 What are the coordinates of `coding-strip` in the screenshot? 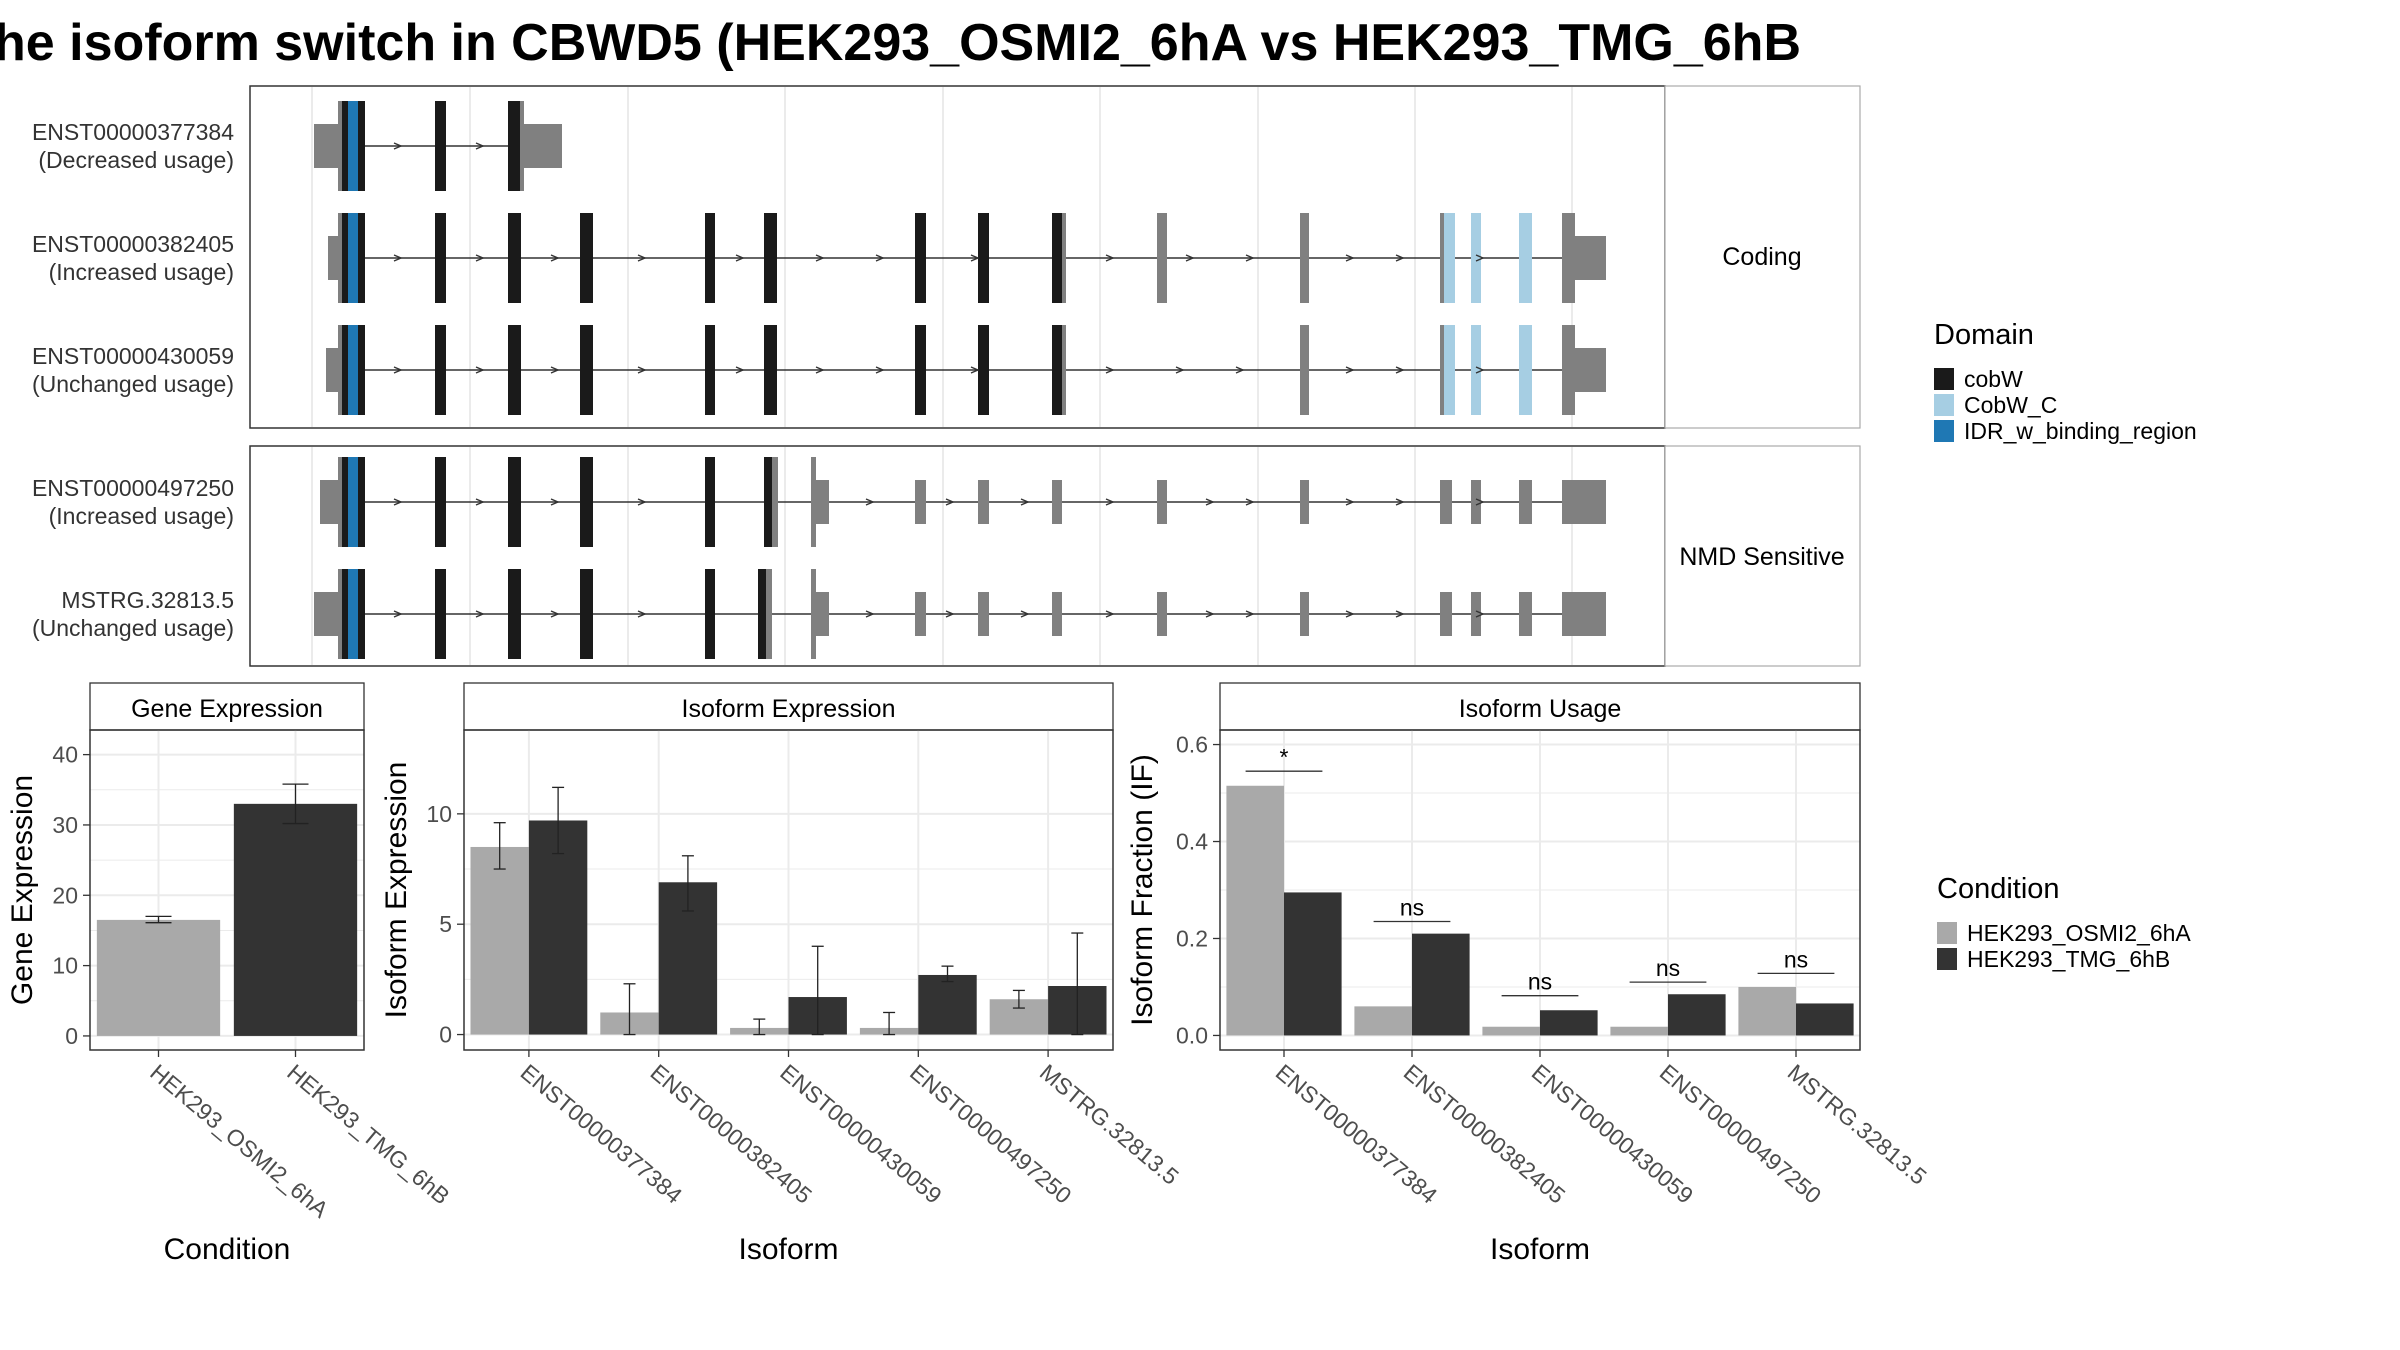 It's located at (1762, 257).